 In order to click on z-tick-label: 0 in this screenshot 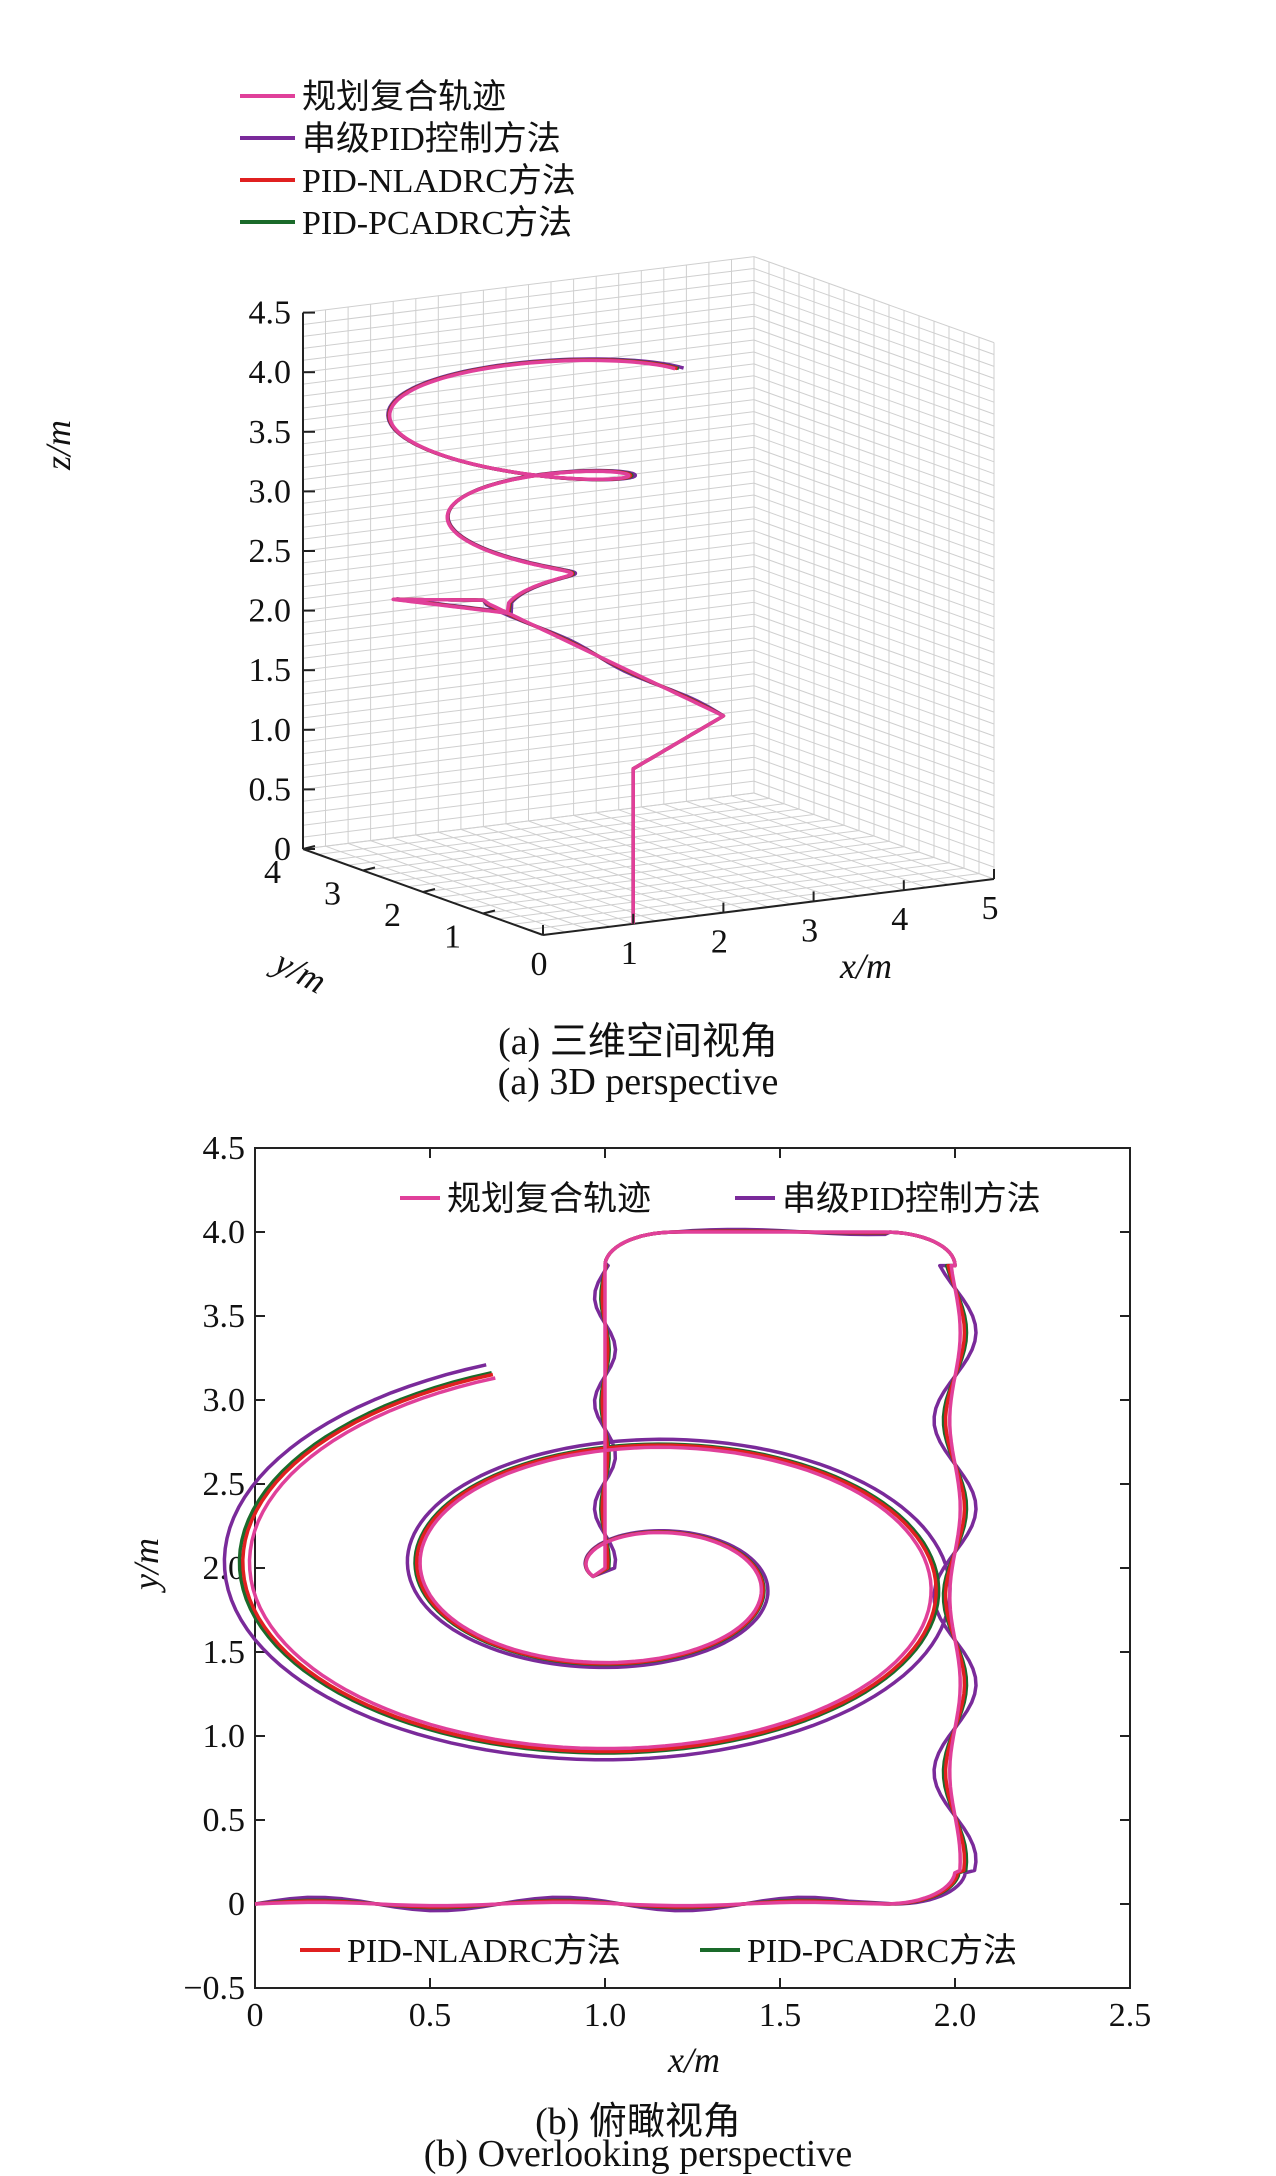, I will do `click(282, 849)`.